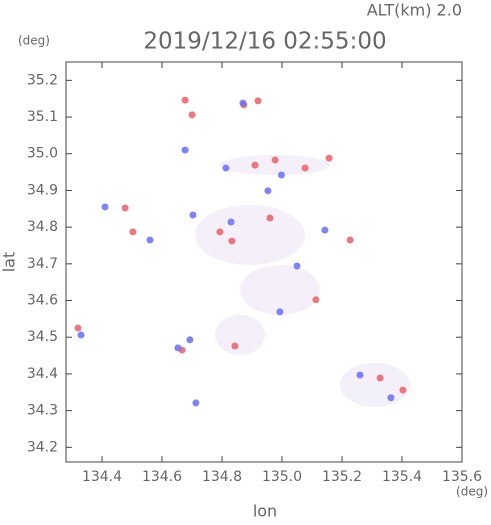 The width and height of the screenshot is (491, 525). What do you see at coordinates (282, 477) in the screenshot?
I see `x-tick-label: 135.0` at bounding box center [282, 477].